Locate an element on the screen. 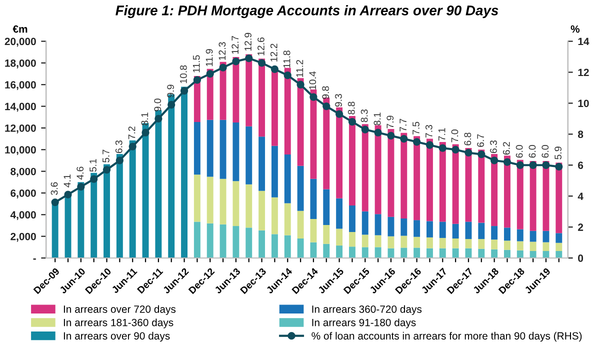  data-label: 9.9 is located at coordinates (170, 91).